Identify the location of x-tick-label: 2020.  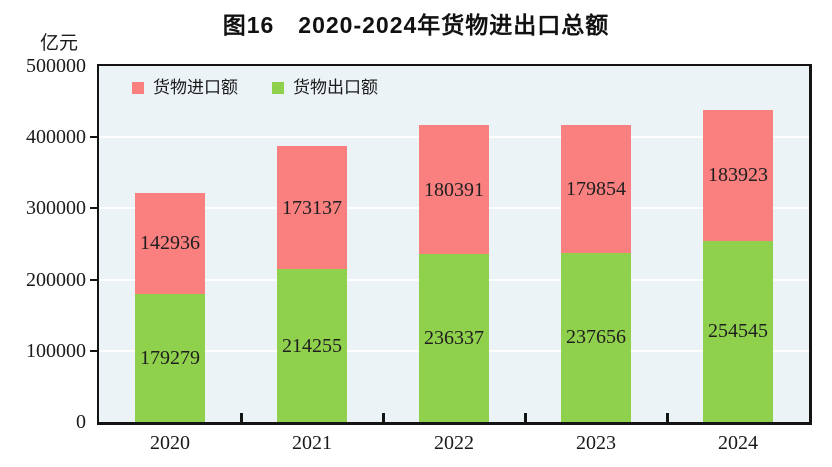
(170, 443).